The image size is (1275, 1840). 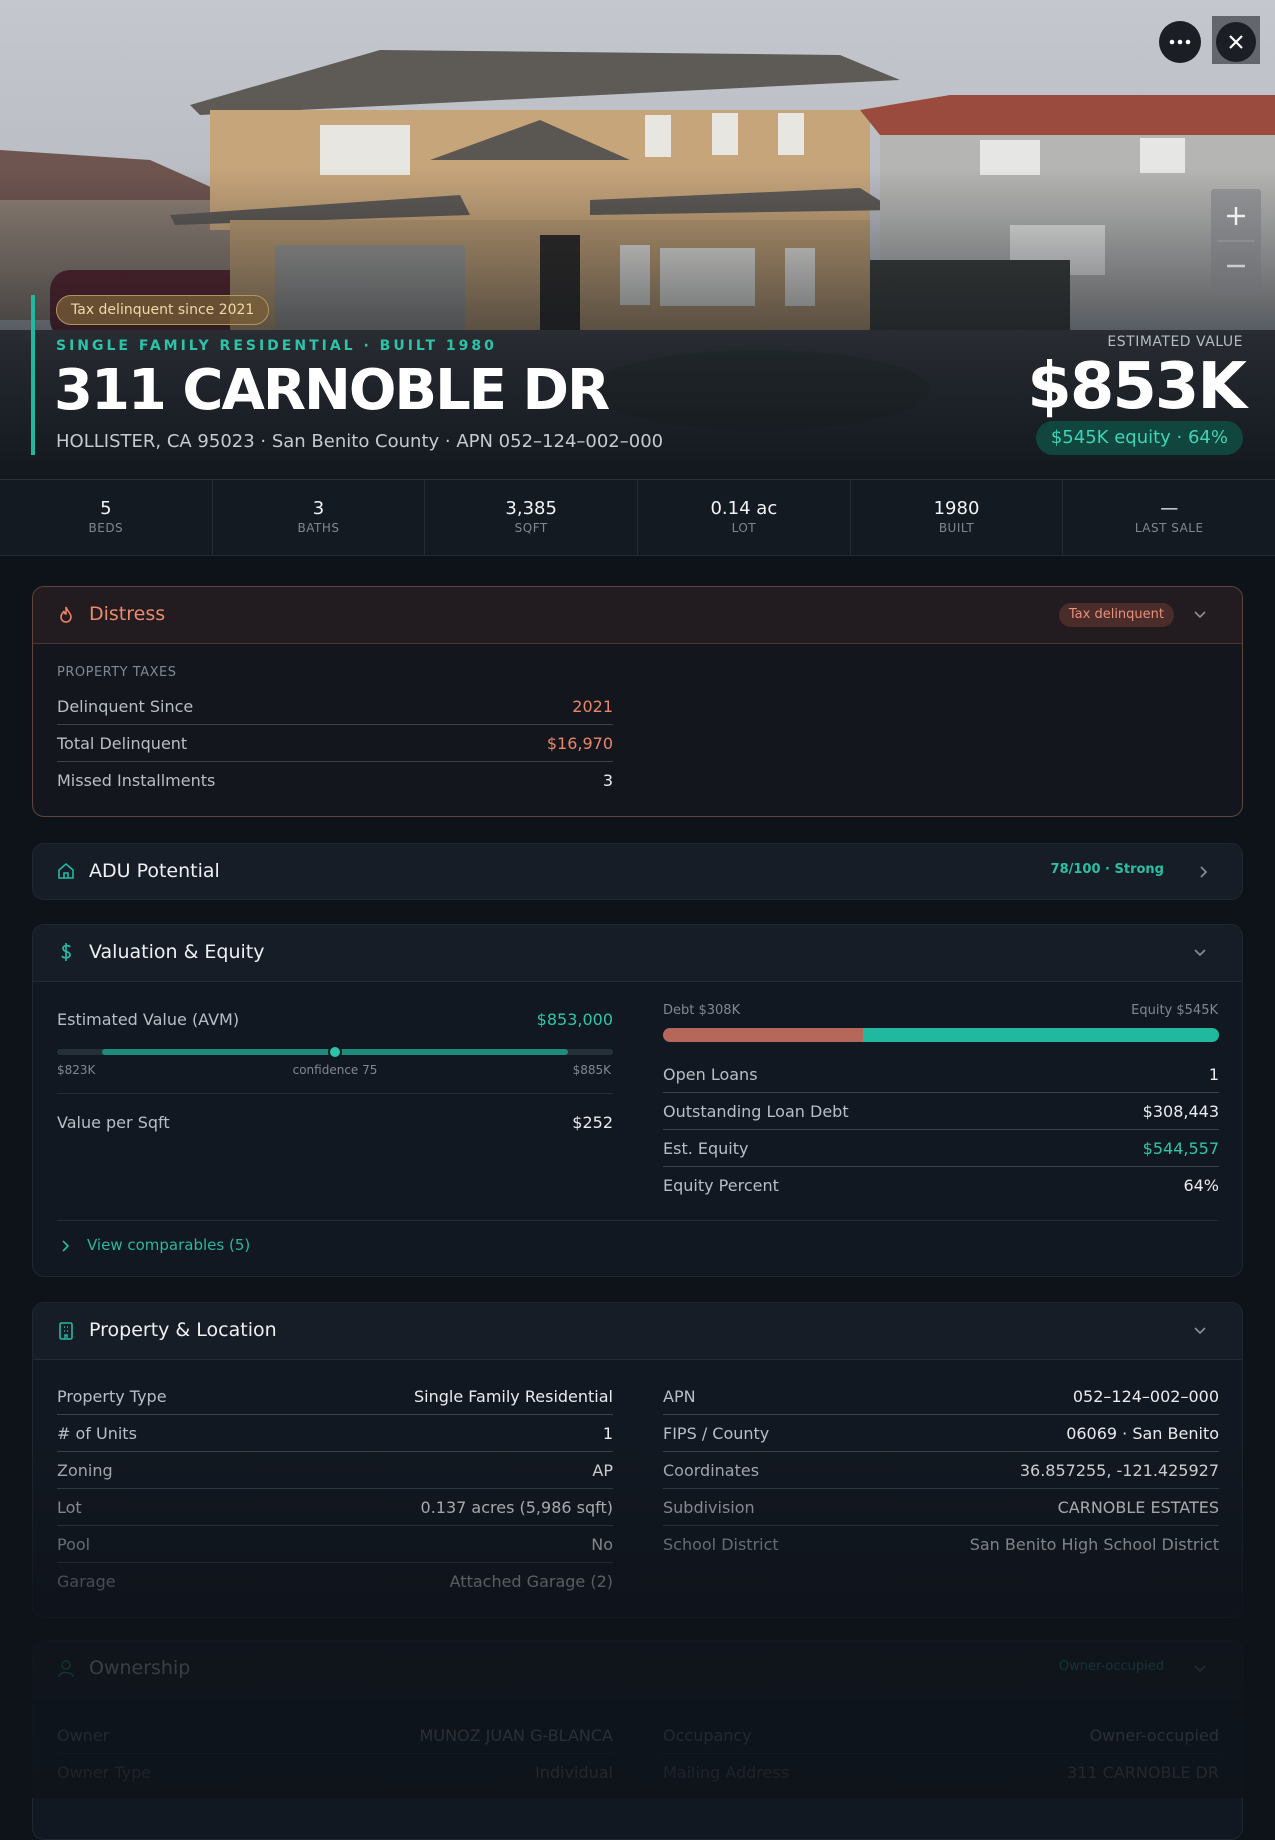 What do you see at coordinates (335, 1122) in the screenshot?
I see `value-rows: Value per Sqft $252` at bounding box center [335, 1122].